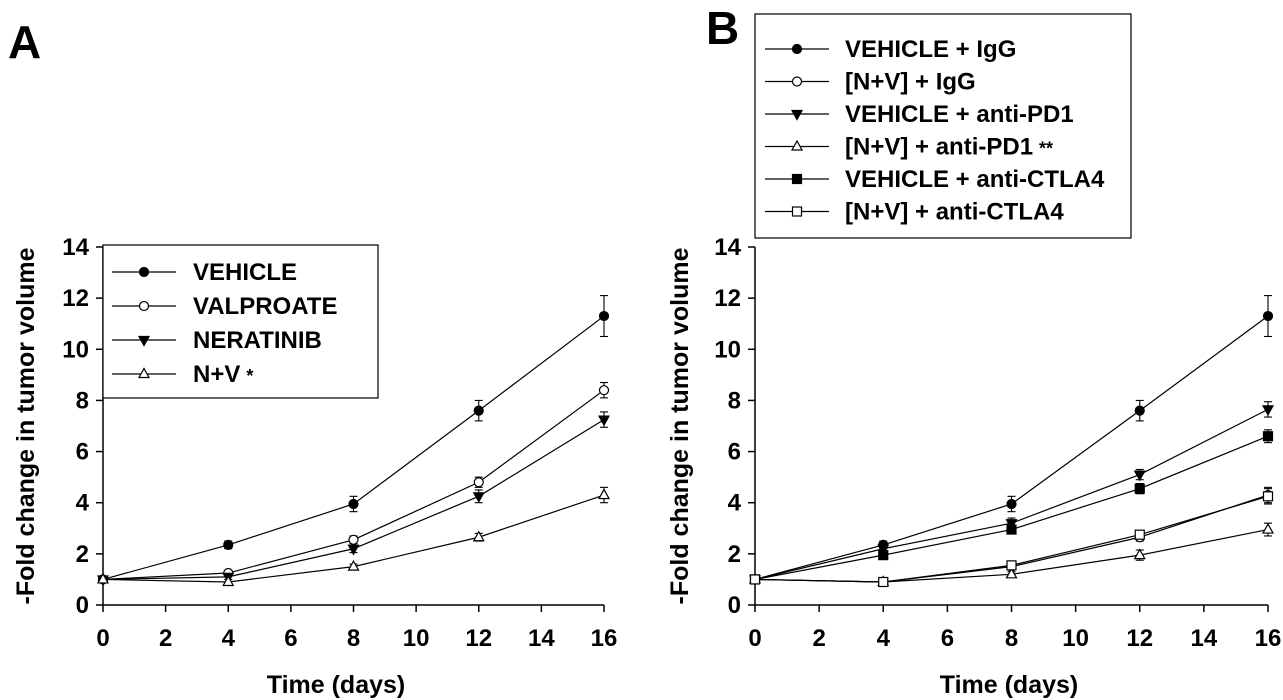 The width and height of the screenshot is (1283, 700). Describe the element at coordinates (245, 272) in the screenshot. I see `legend-label: VEHICLE` at that location.